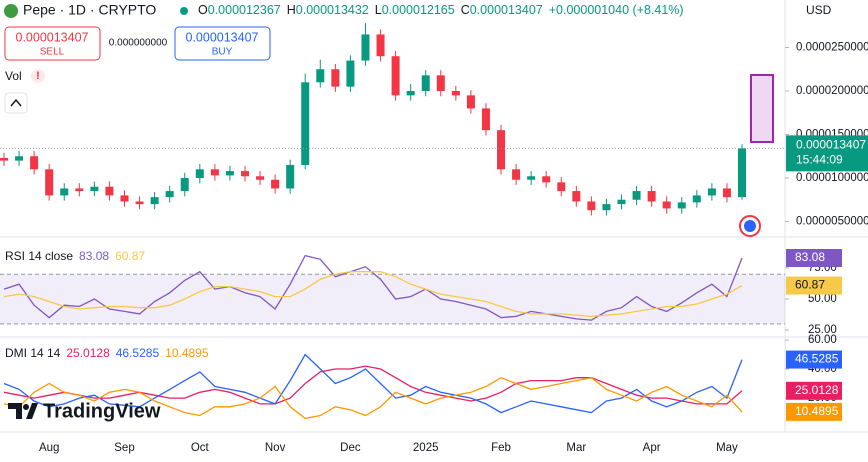 This screenshot has height=462, width=868. I want to click on indicator-value: 25.0128, so click(88, 353).